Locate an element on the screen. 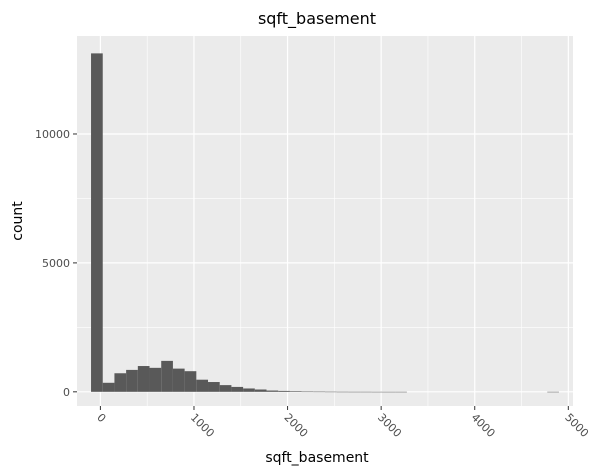 The width and height of the screenshot is (602, 476). y-tick-label: 0 is located at coordinates (66, 392).